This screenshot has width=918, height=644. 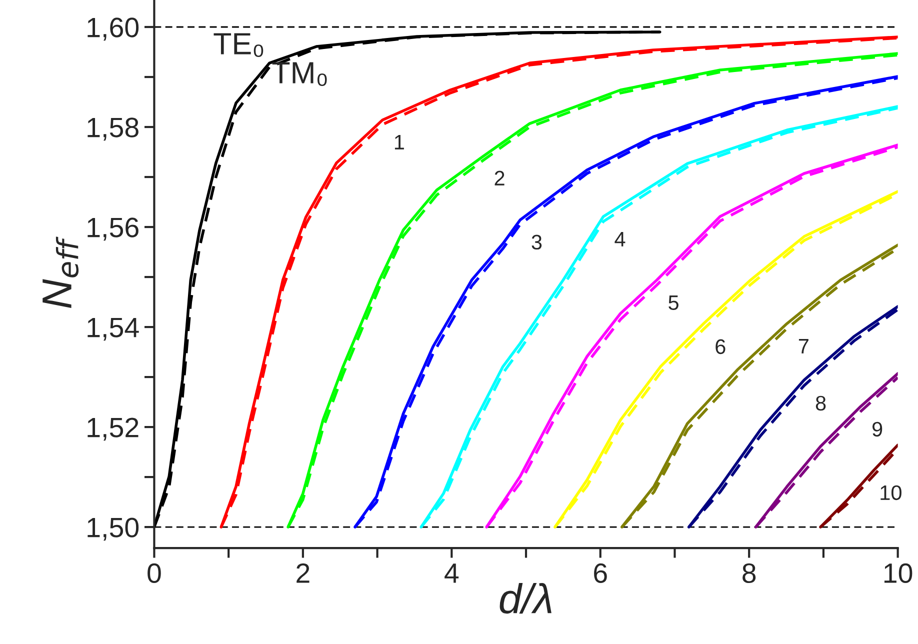 What do you see at coordinates (113, 29) in the screenshot?
I see `y-tick-label: 1,60` at bounding box center [113, 29].